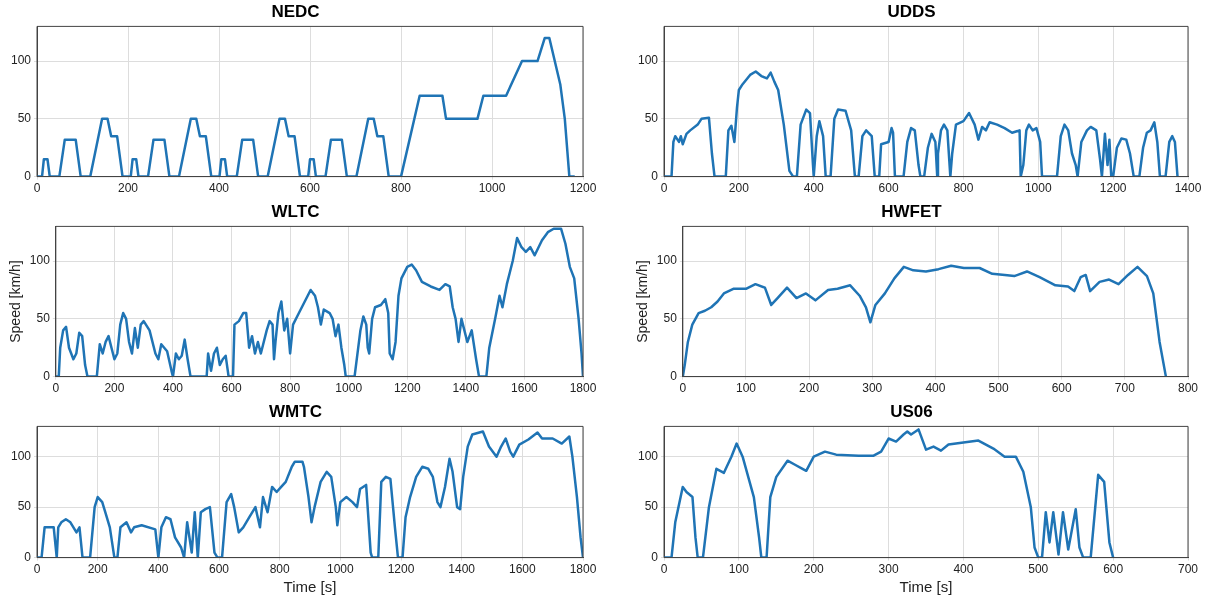  I want to click on chart-title: US06, so click(911, 411).